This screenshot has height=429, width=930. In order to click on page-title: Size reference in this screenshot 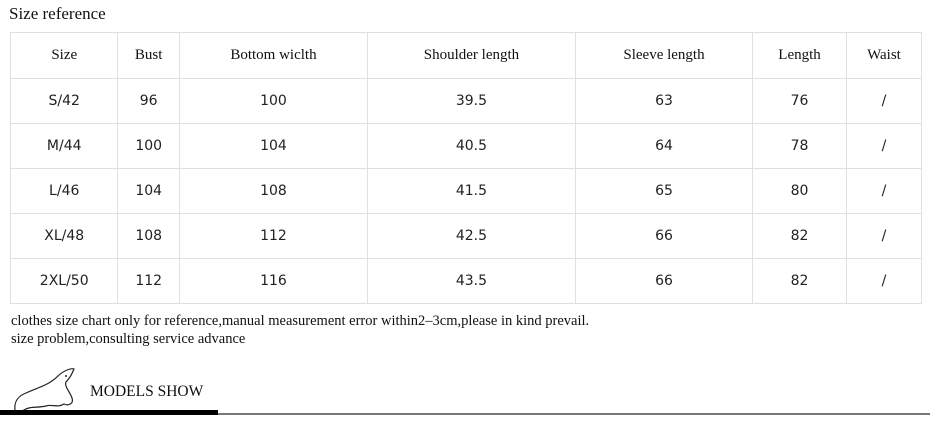, I will do `click(57, 13)`.